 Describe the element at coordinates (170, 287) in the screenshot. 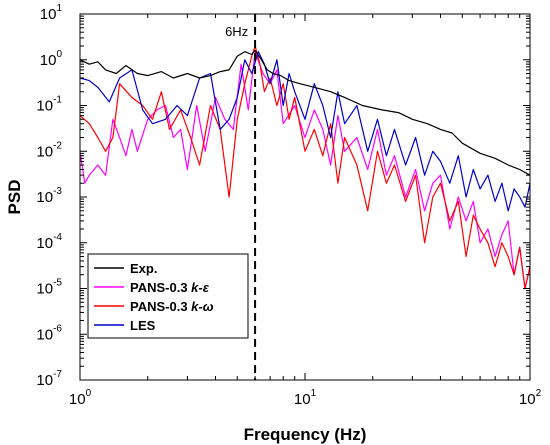

I see `legend-label-1: PANS-0.3 k-ε` at that location.